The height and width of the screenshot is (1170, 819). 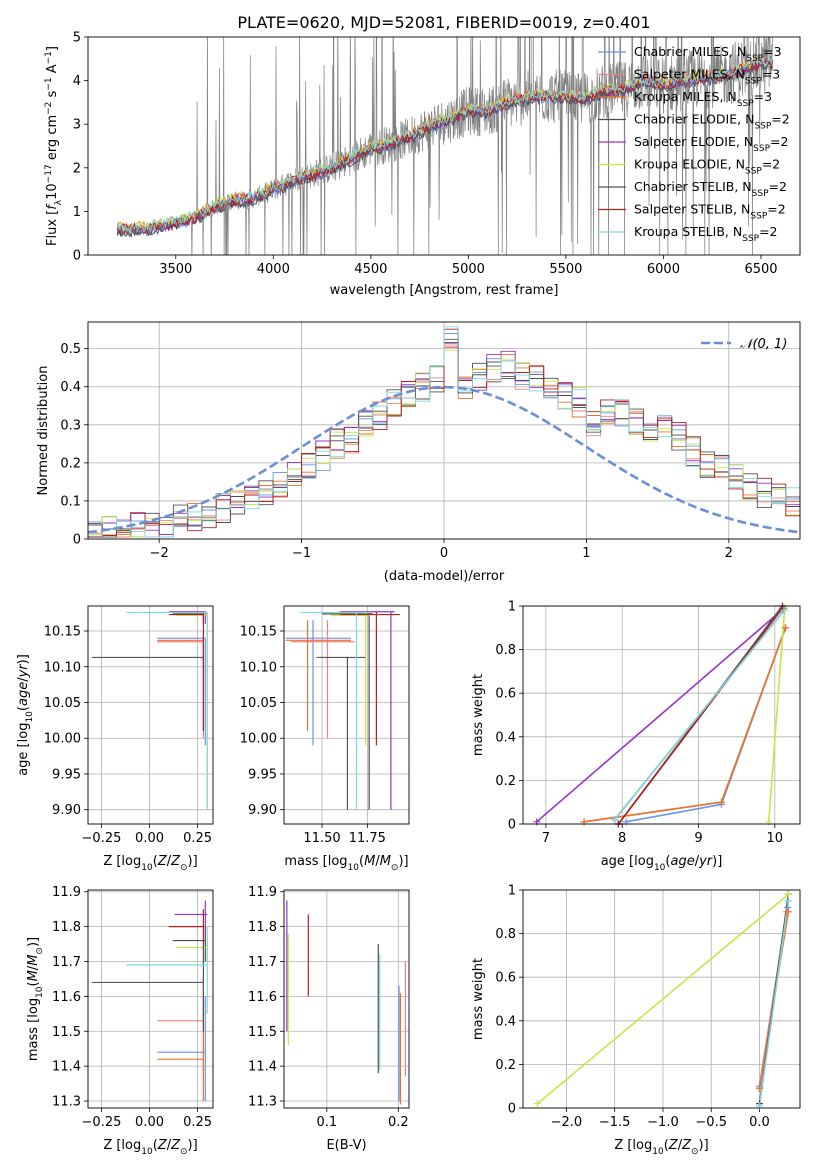 What do you see at coordinates (70, 349) in the screenshot?
I see `y-tick-label: 0.5` at bounding box center [70, 349].